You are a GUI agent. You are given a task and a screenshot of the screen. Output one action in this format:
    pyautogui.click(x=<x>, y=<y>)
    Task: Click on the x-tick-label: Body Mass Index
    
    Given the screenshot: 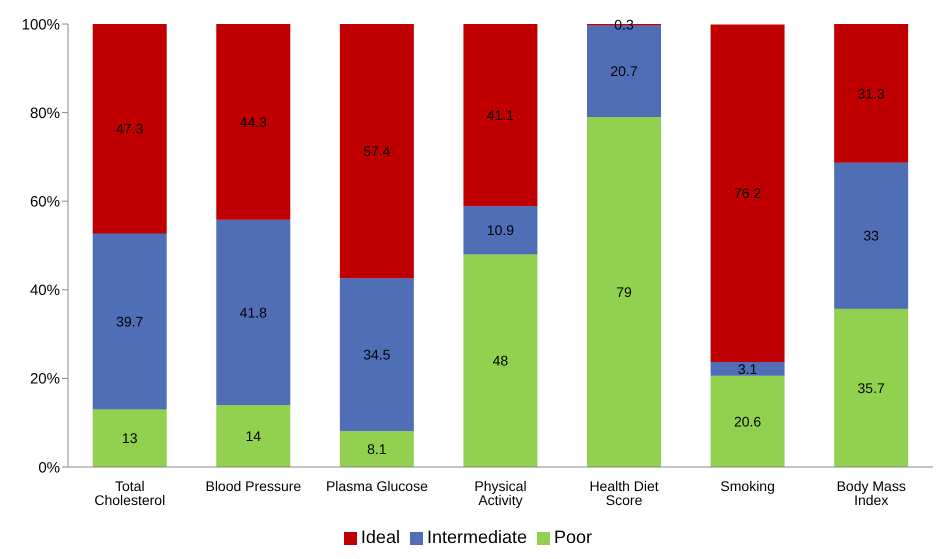 What is the action you would take?
    pyautogui.click(x=871, y=493)
    